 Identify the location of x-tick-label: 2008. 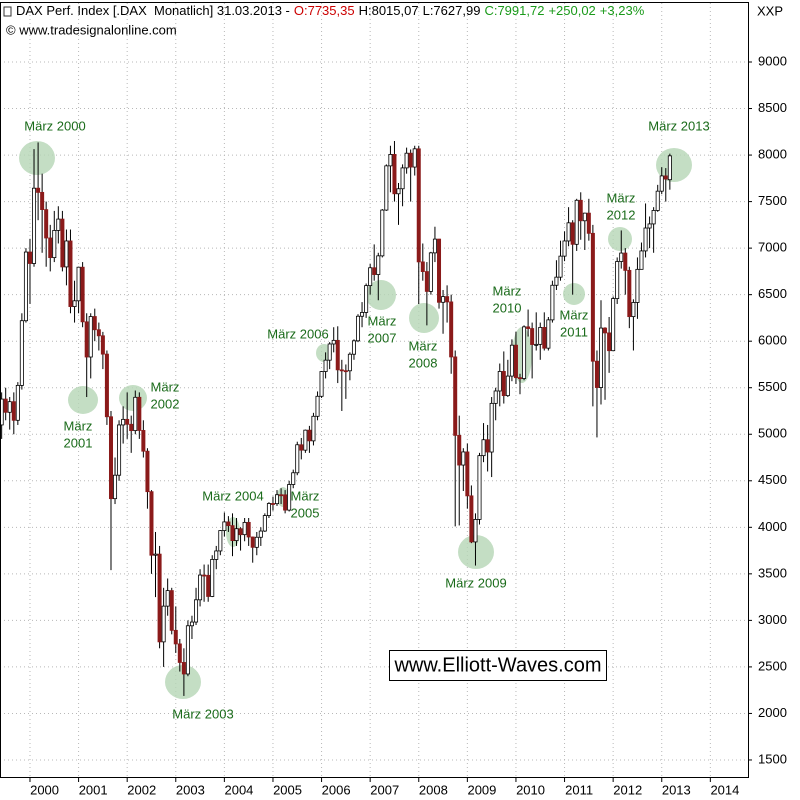
(433, 789).